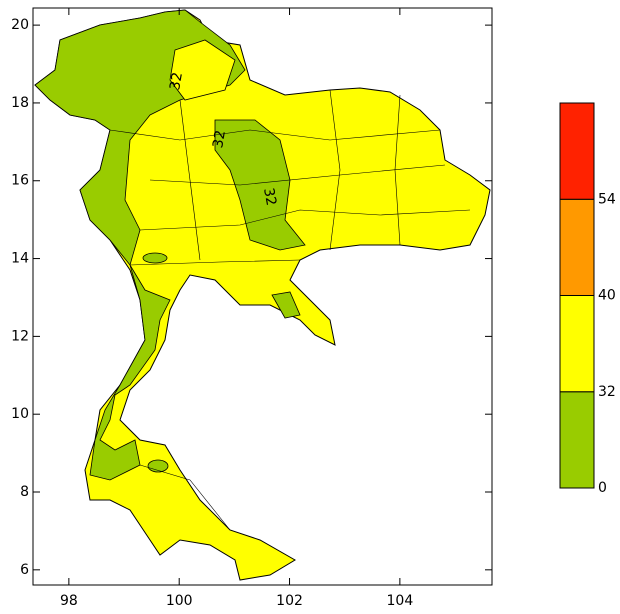  I want to click on x-tick-label: 98, so click(69, 601).